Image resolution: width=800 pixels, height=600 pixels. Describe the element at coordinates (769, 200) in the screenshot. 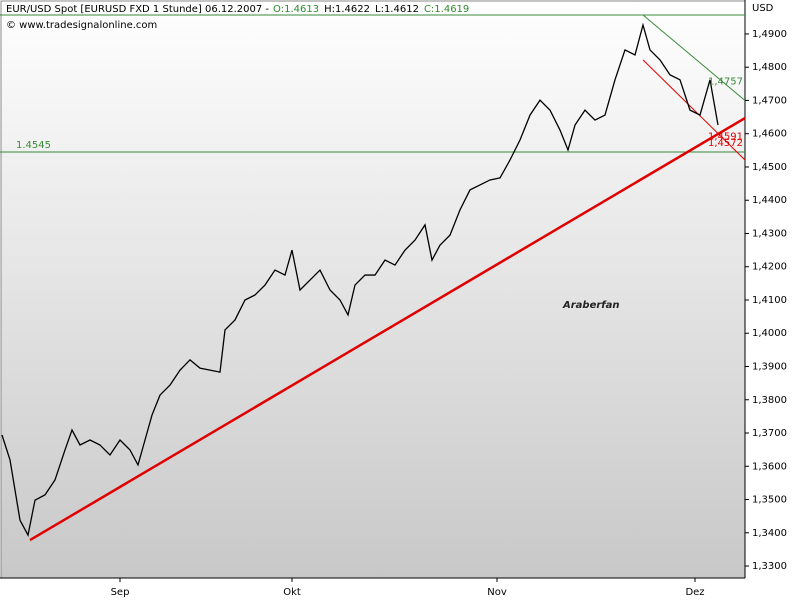

I see `y-tick-label: 1,4400` at that location.